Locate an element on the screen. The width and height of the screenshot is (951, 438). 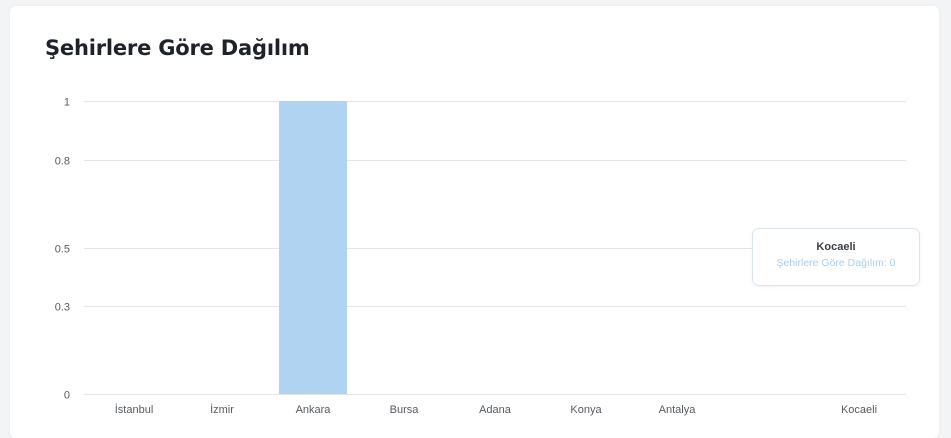
y-tick-label: 0.5 is located at coordinates (62, 250).